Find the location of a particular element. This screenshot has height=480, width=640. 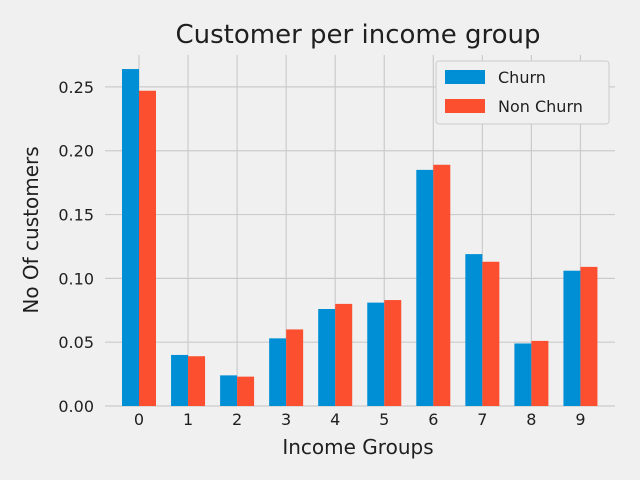

y-tick-label: 0.00 is located at coordinates (76, 406).